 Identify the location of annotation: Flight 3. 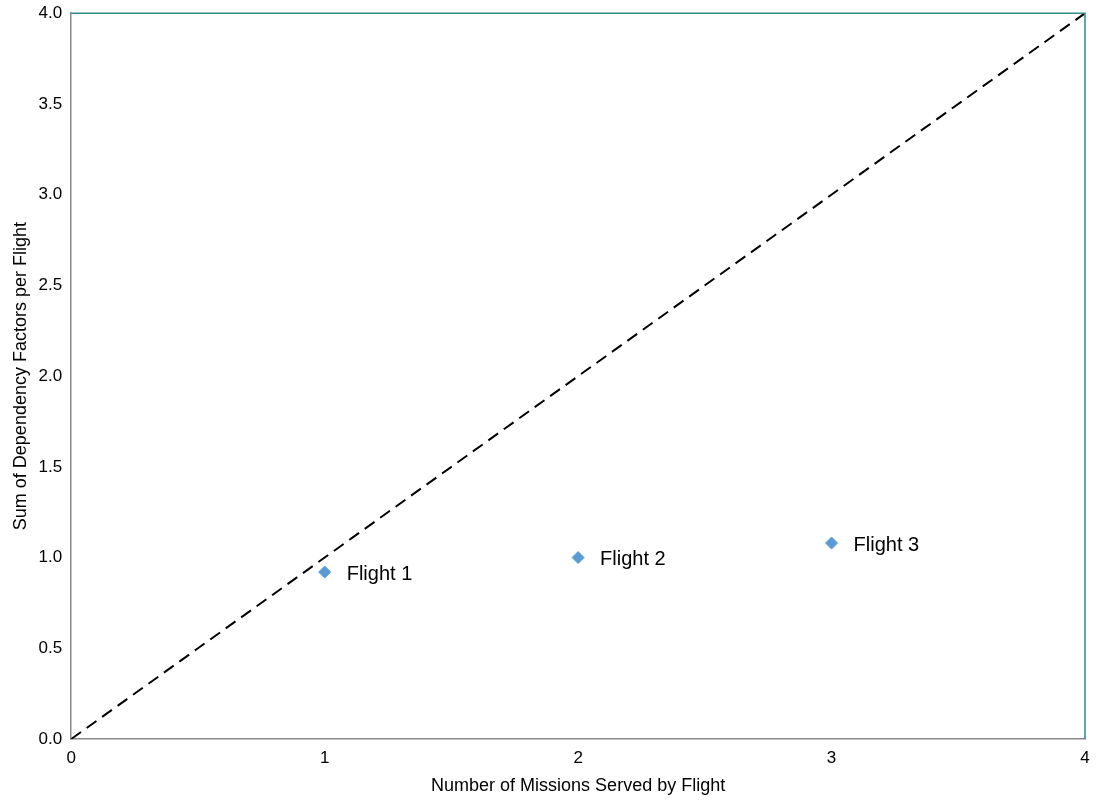
(886, 543).